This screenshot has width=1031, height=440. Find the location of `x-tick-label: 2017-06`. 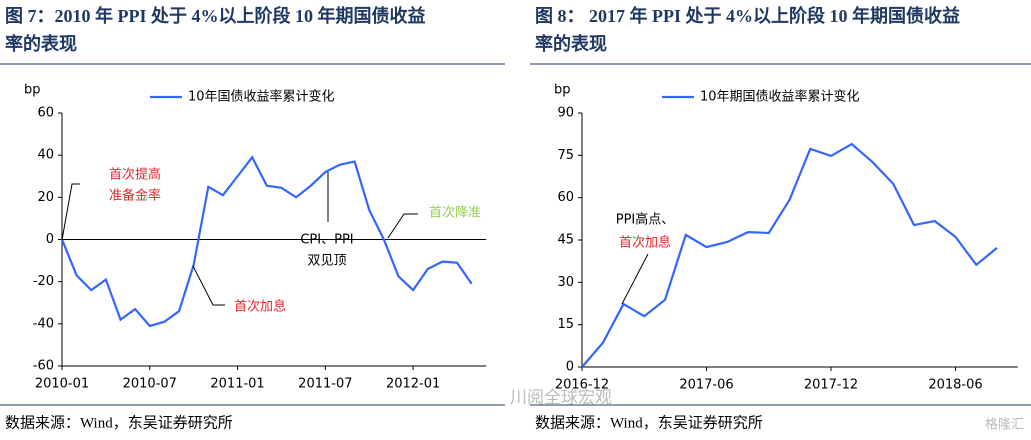

x-tick-label: 2017-06 is located at coordinates (706, 385).